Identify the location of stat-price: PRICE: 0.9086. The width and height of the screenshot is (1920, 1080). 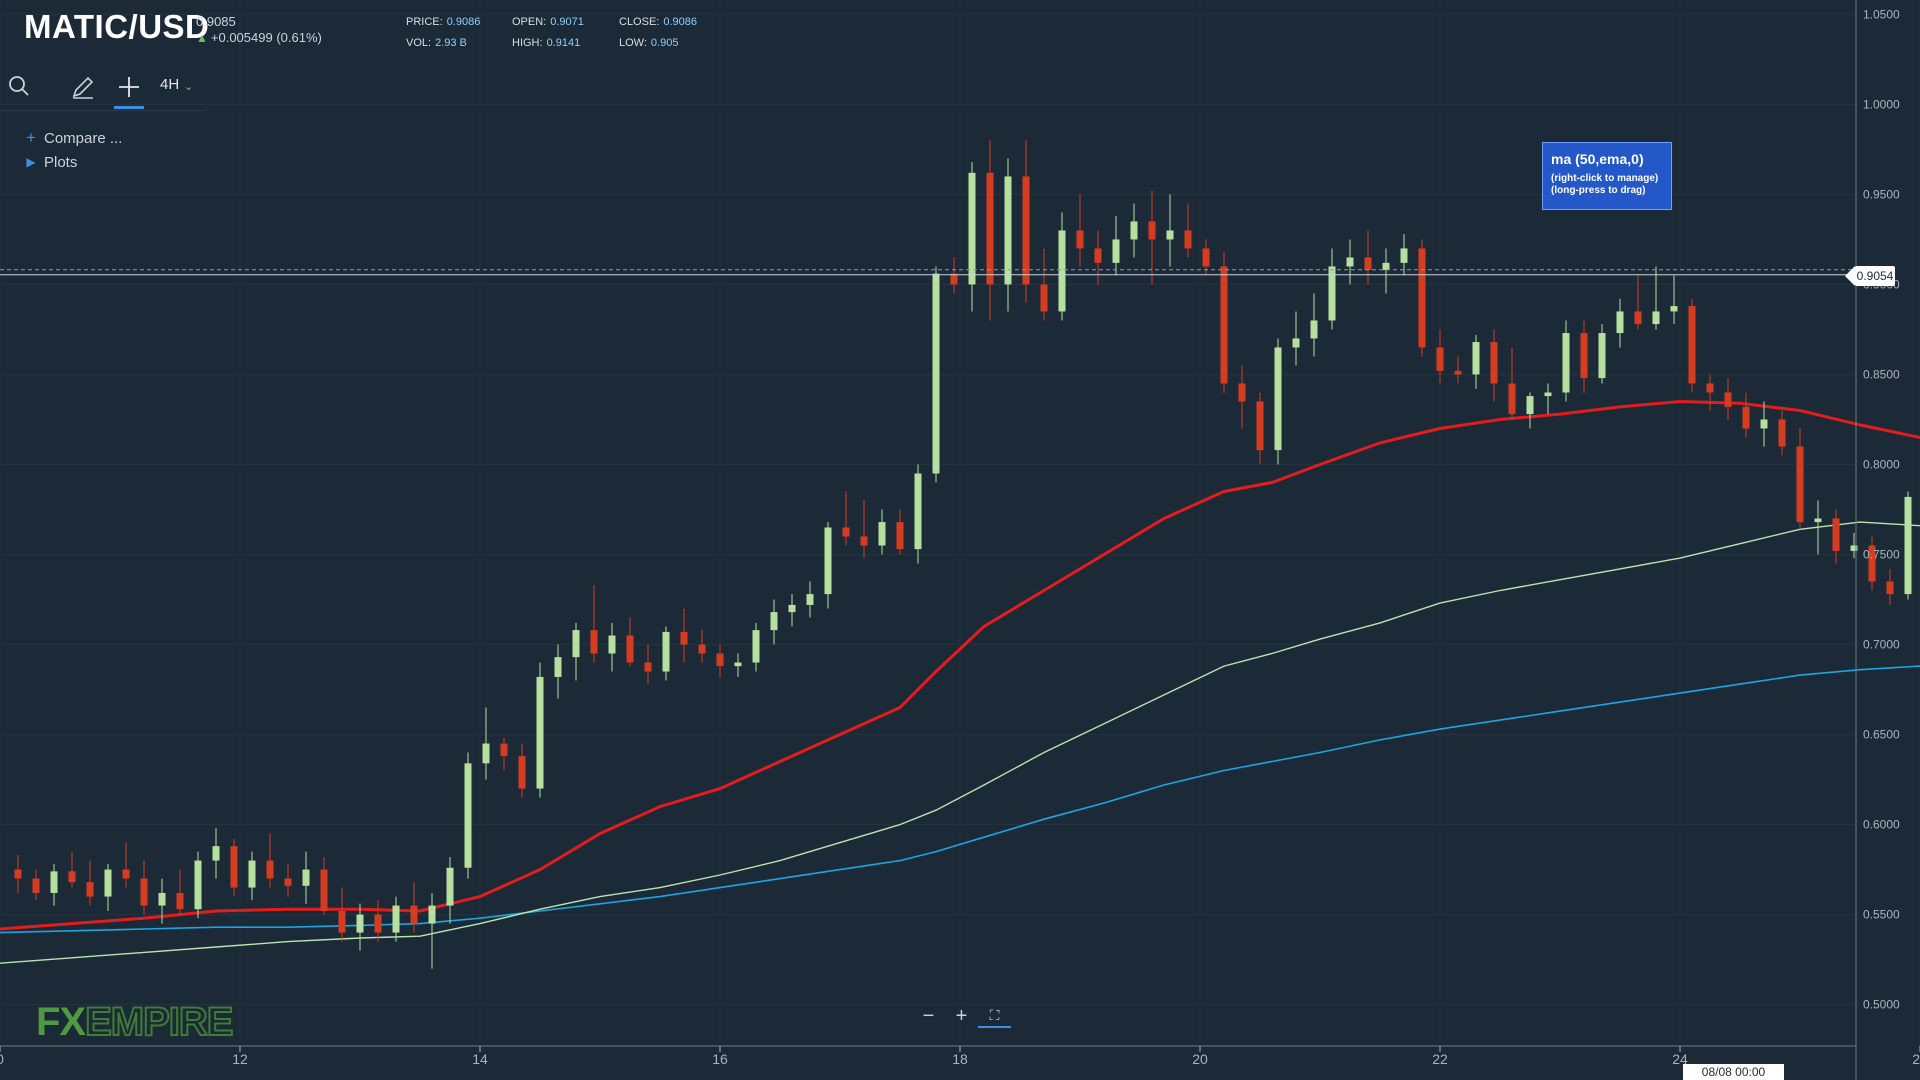
(443, 22).